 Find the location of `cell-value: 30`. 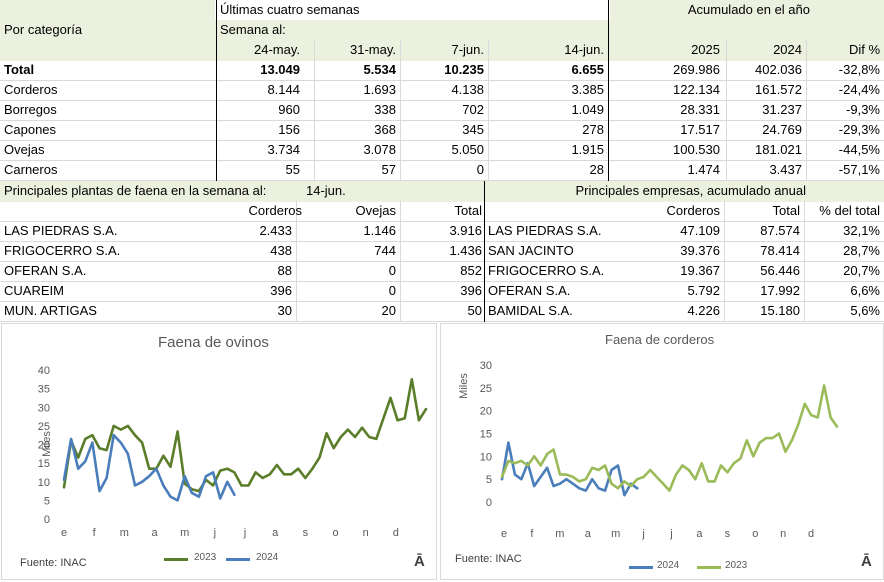

cell-value: 30 is located at coordinates (284, 310).